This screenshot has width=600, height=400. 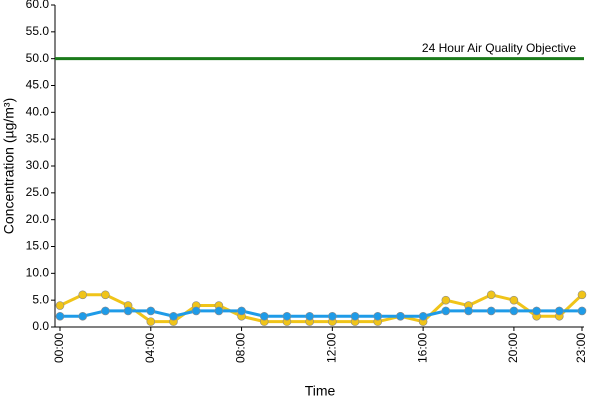 I want to click on x-tick-label: 12:00, so click(x=332, y=348).